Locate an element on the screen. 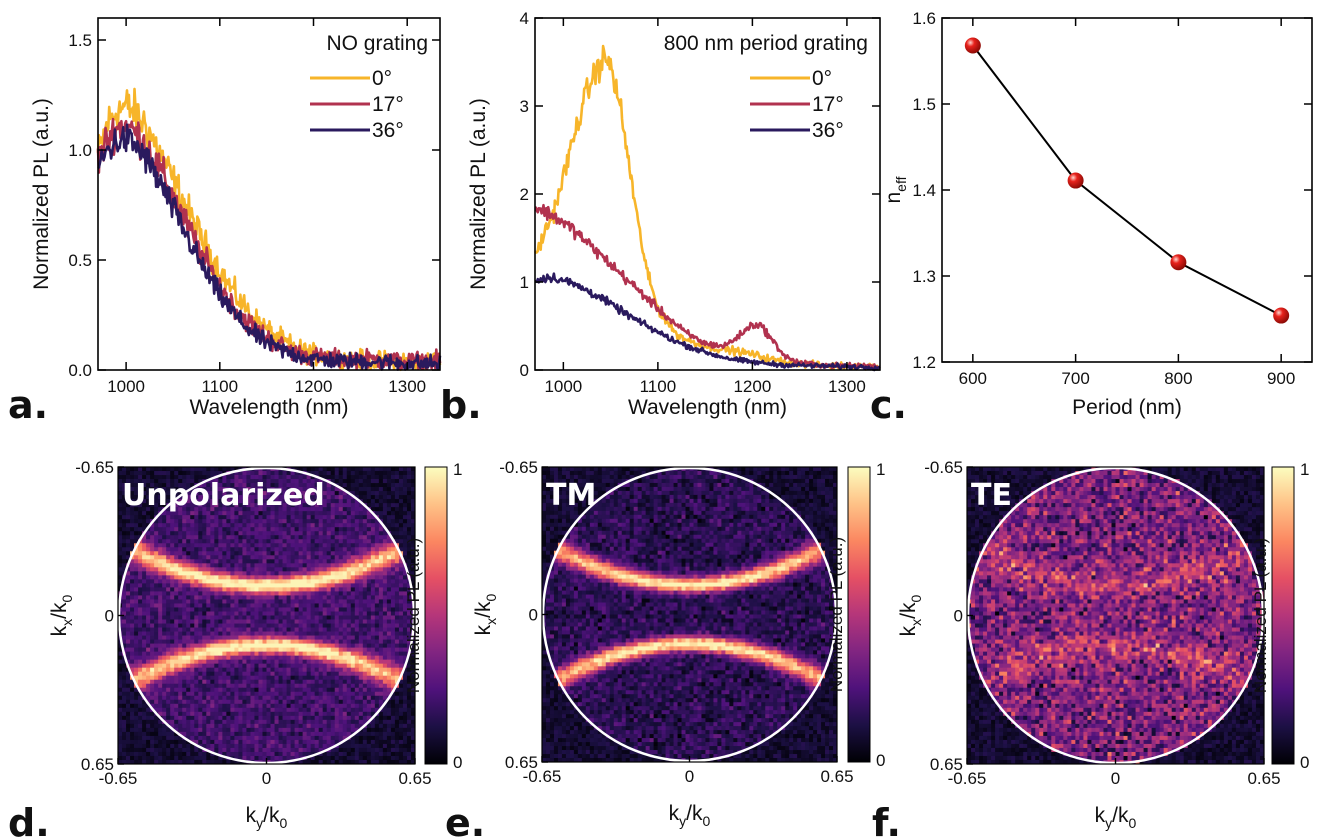  y-tick-label: 3 is located at coordinates (524, 106).